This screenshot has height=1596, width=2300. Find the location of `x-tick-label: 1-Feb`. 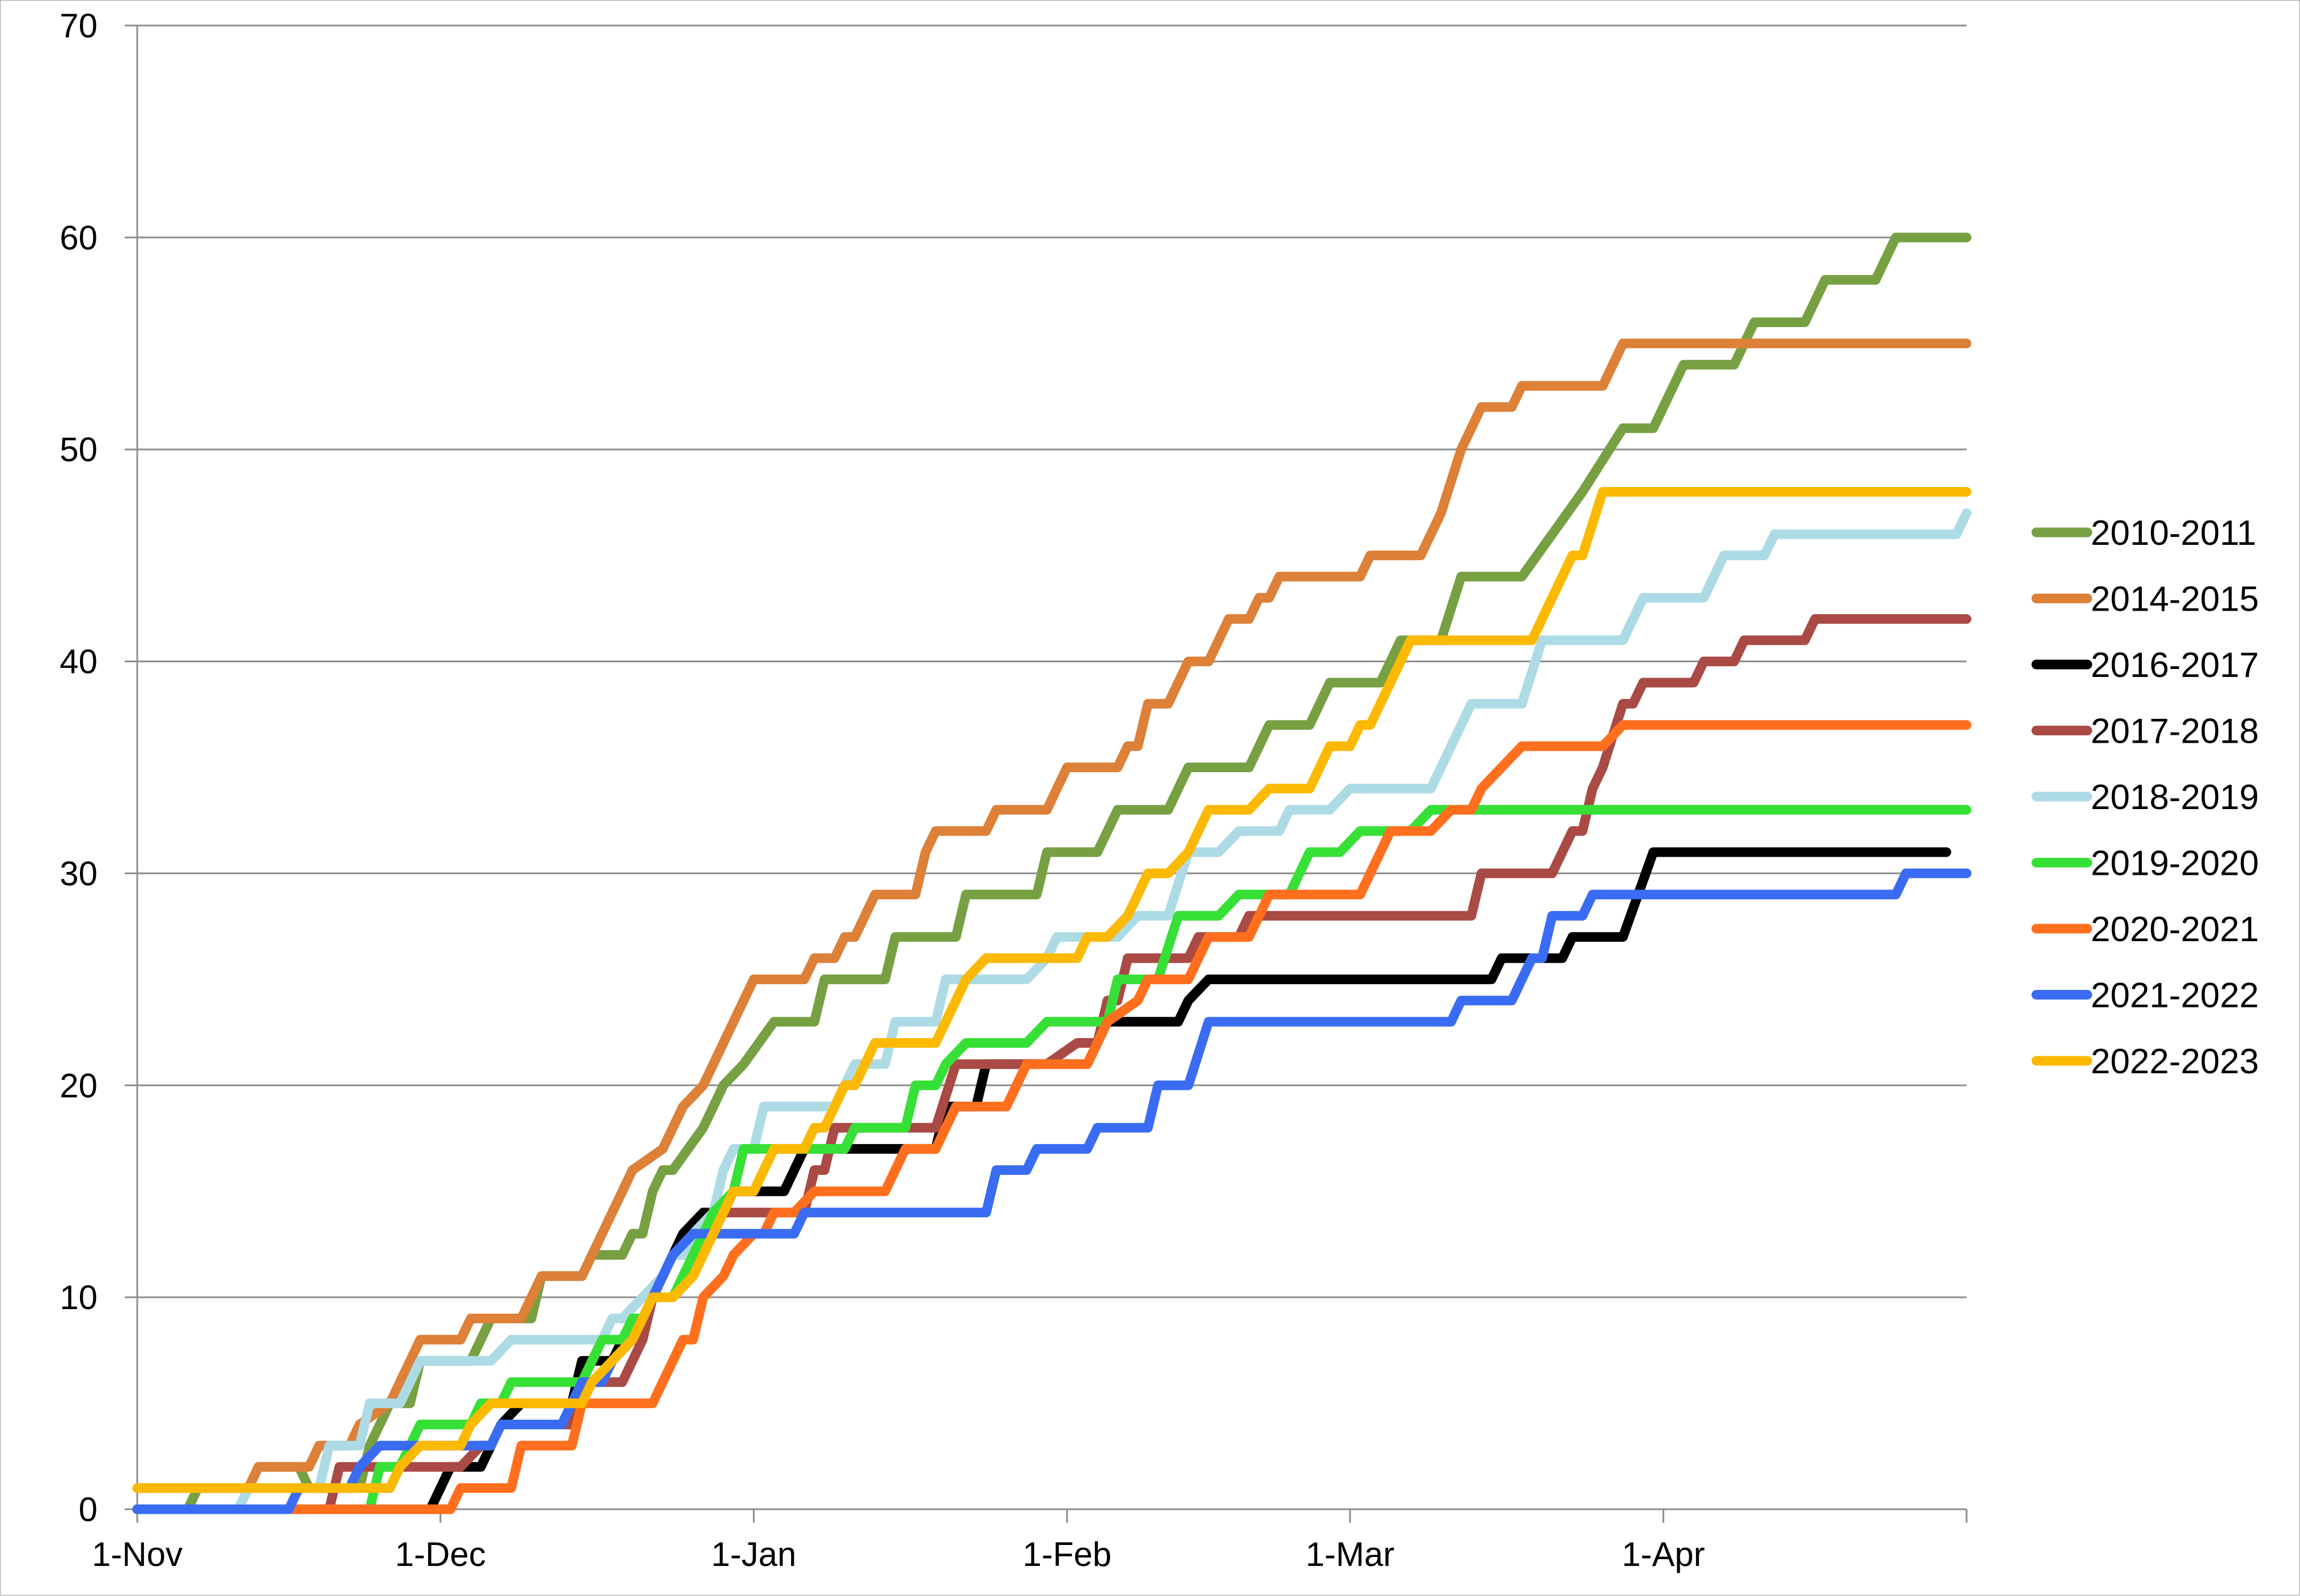

x-tick-label: 1-Feb is located at coordinates (1066, 1554).